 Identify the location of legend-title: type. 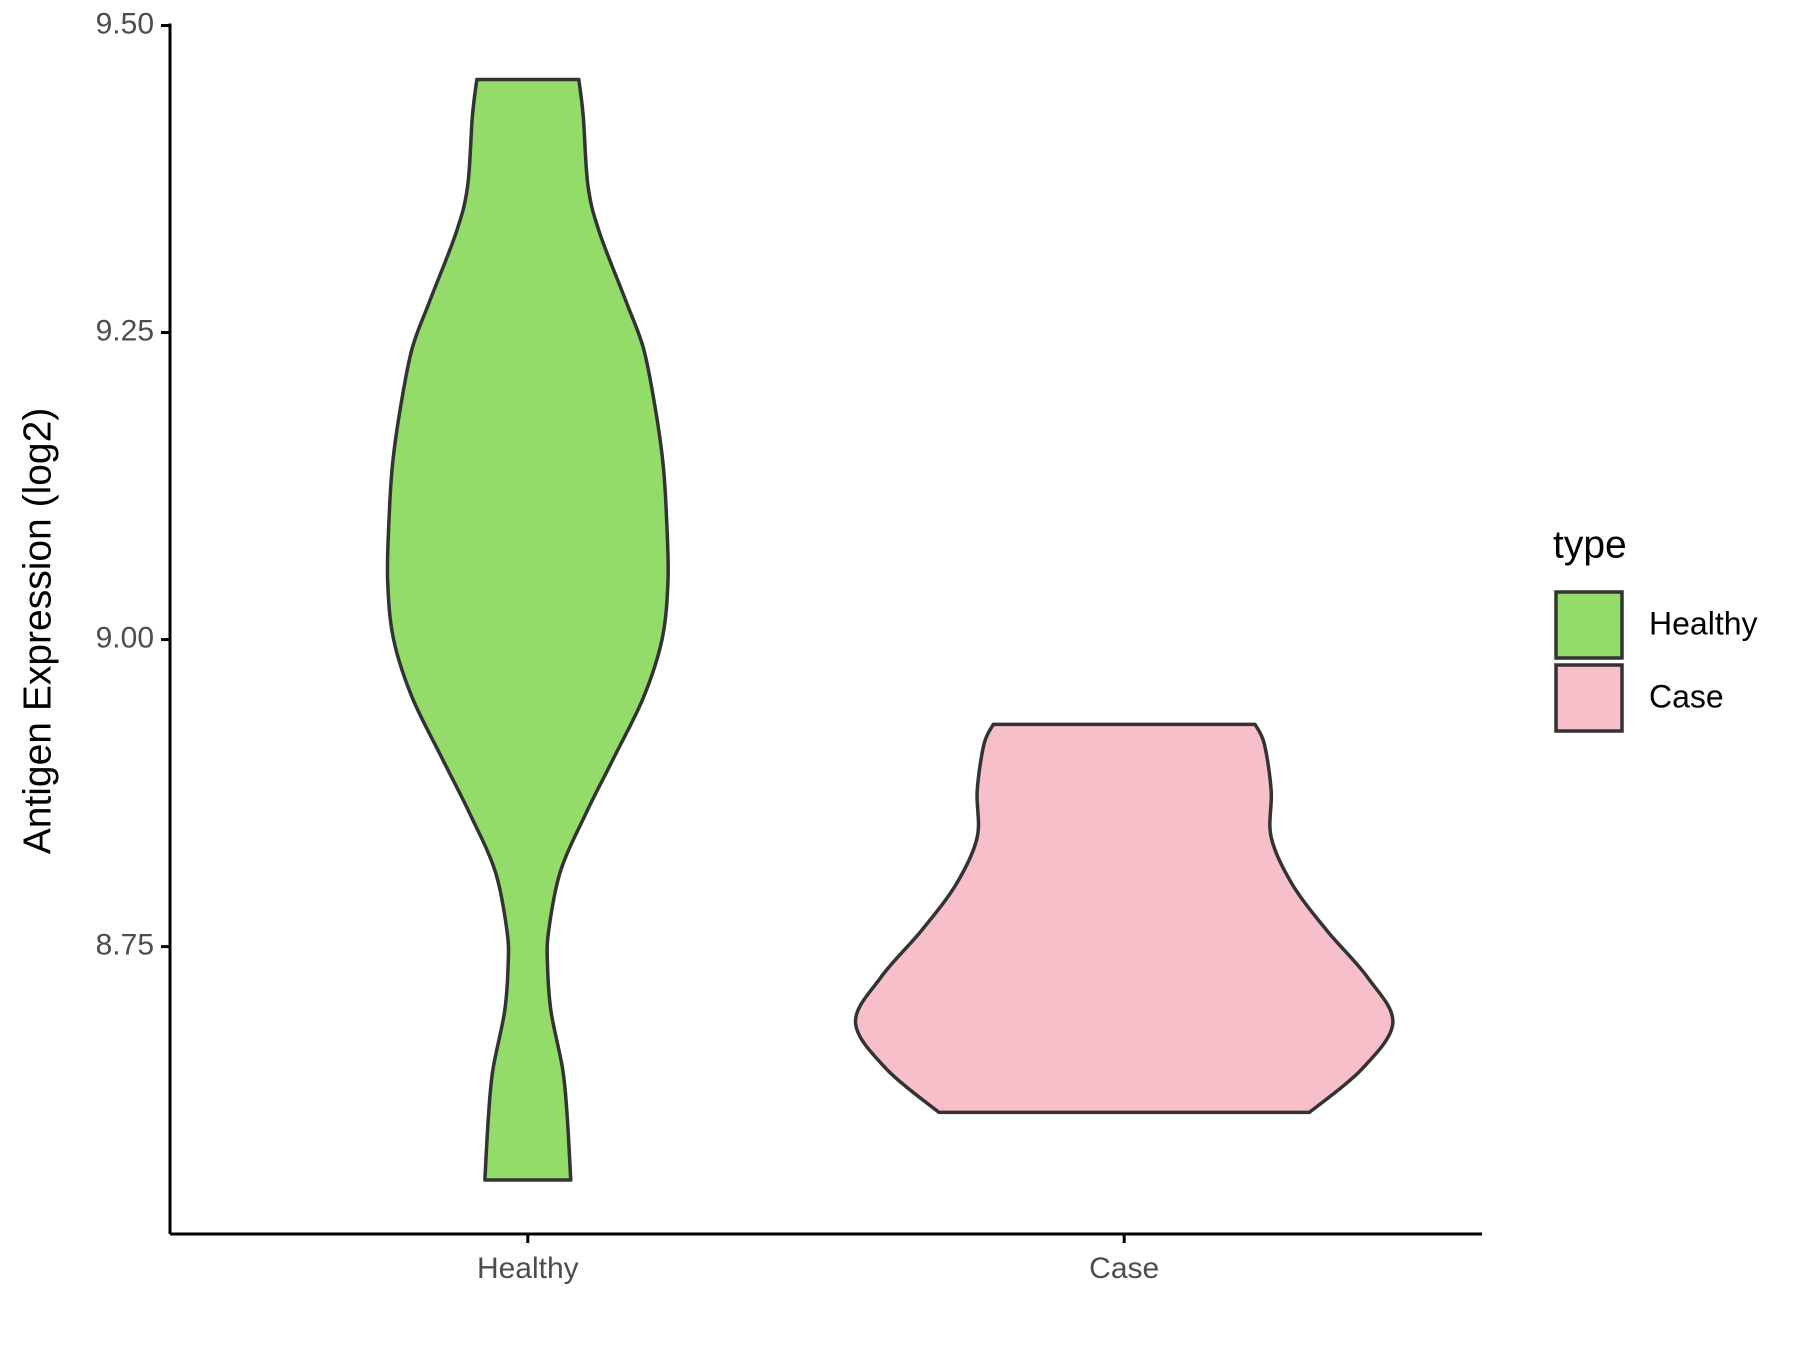
(1590, 544).